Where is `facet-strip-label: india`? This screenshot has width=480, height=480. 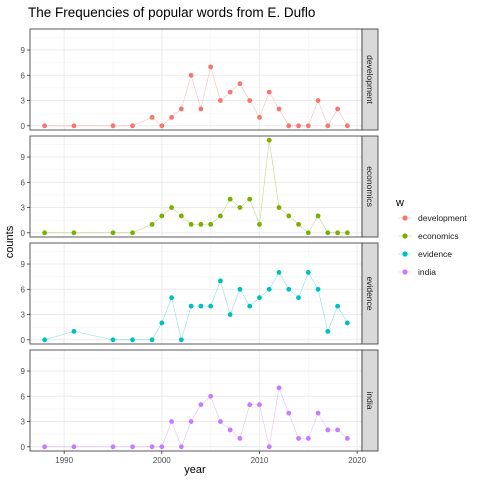
facet-strip-label: india is located at coordinates (370, 401).